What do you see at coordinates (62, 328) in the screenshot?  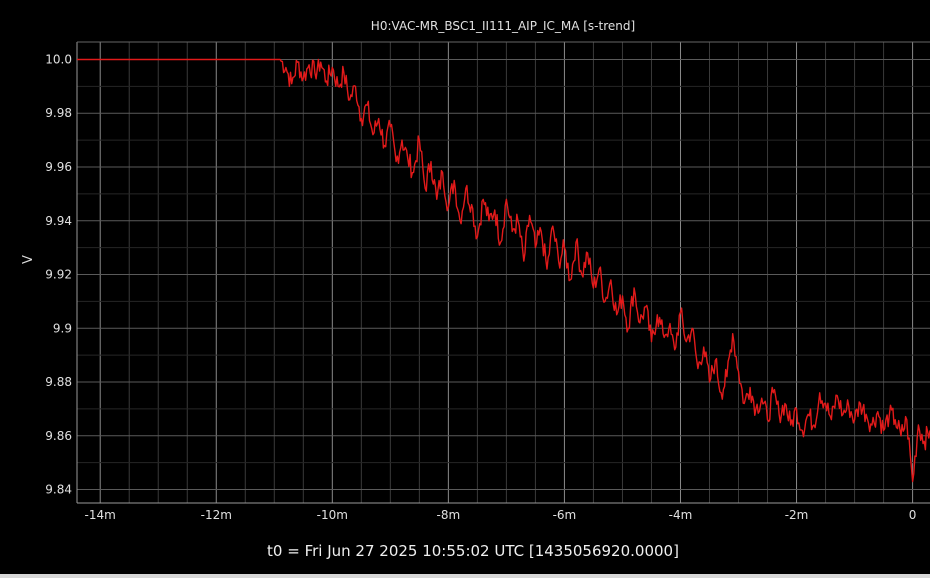 I see `y-tick-label: 9.9` at bounding box center [62, 328].